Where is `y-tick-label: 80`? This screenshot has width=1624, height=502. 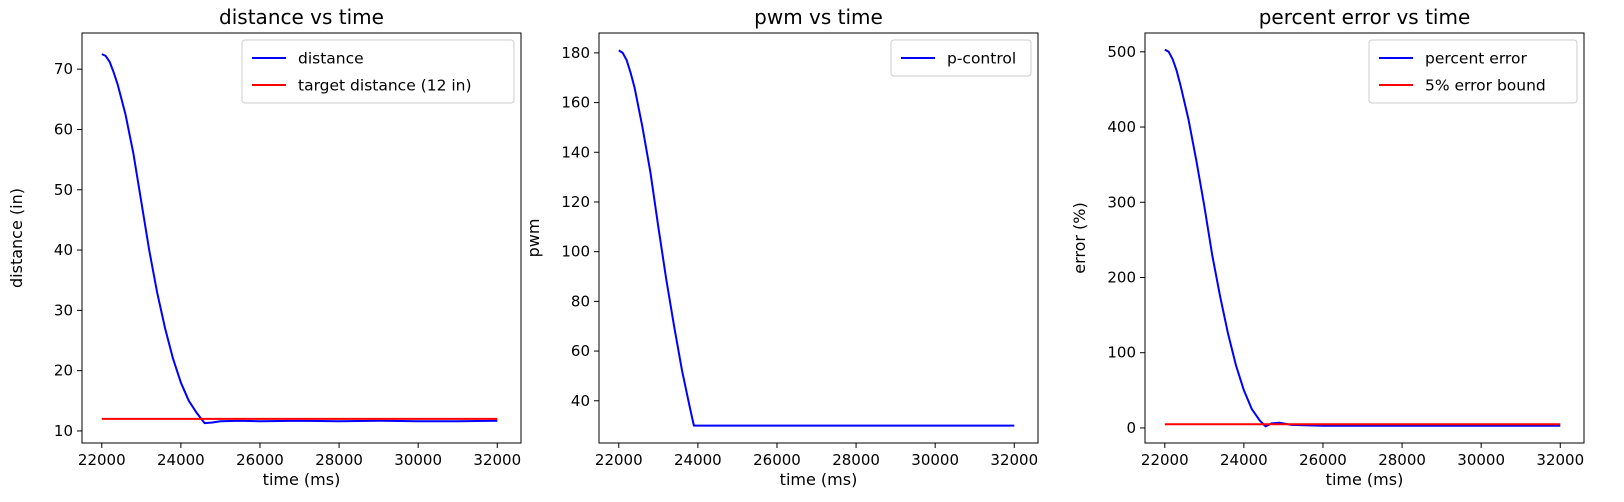
y-tick-label: 80 is located at coordinates (580, 301).